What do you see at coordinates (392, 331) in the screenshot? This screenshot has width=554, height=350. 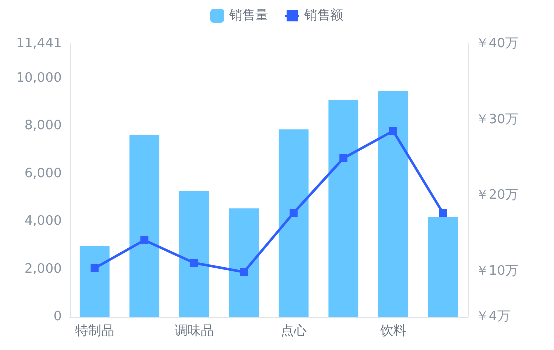 I see `x-tick-label: 饮料` at bounding box center [392, 331].